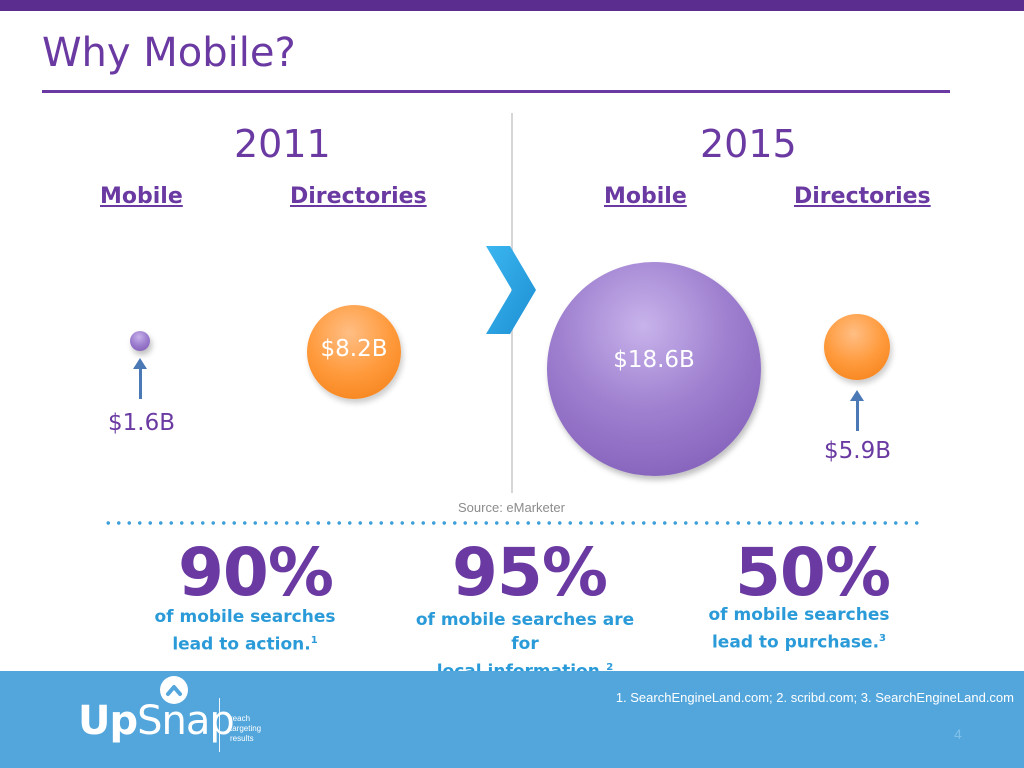  Describe the element at coordinates (140, 341) in the screenshot. I see `bubble-mobile-2011` at that location.